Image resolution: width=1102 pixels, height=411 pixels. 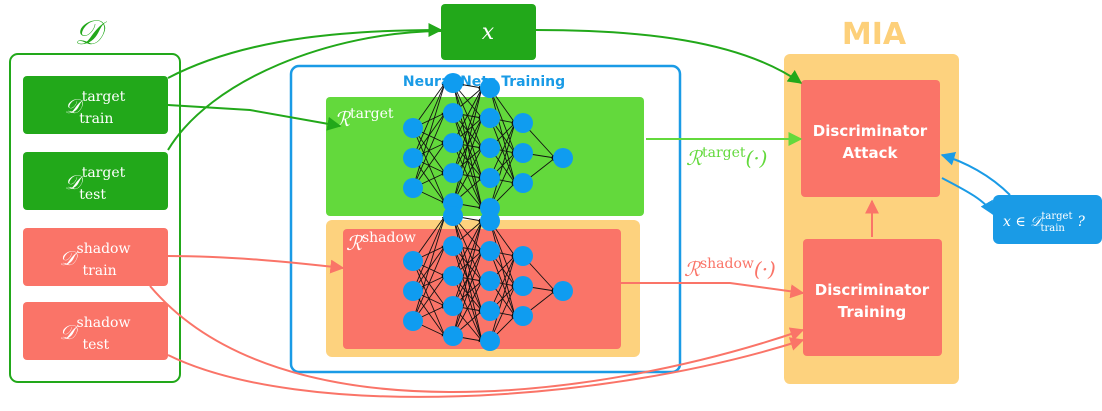 What do you see at coordinates (95, 218) in the screenshot?
I see `dataset-container` at bounding box center [95, 218].